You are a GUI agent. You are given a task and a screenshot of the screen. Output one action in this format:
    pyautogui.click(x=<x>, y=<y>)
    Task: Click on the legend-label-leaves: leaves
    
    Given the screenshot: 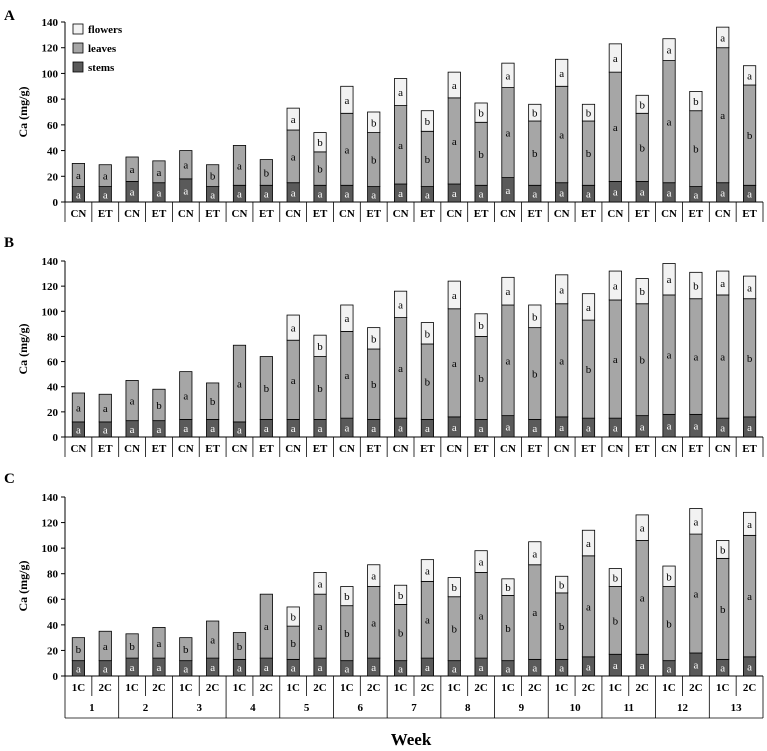 What is the action you would take?
    pyautogui.click(x=102, y=49)
    